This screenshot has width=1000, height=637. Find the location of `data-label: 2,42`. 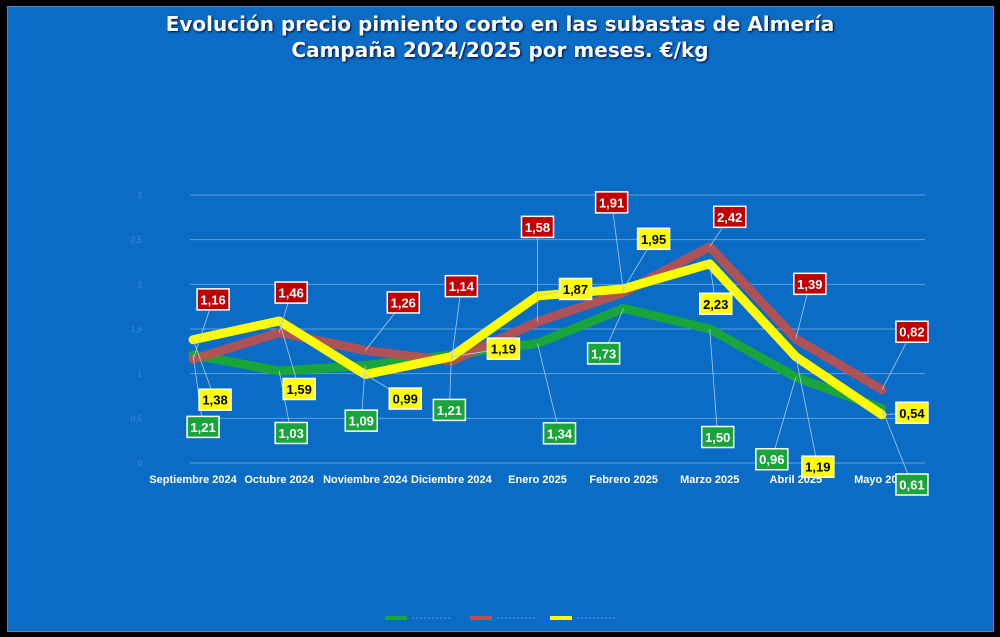

data-label: 2,42 is located at coordinates (729, 217).